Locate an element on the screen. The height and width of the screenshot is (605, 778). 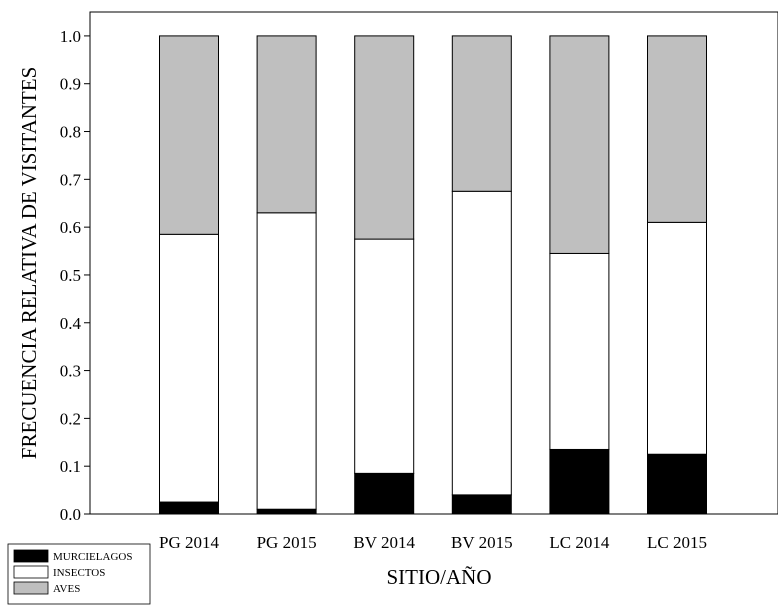
legend-swatch-aves is located at coordinates (31, 588).